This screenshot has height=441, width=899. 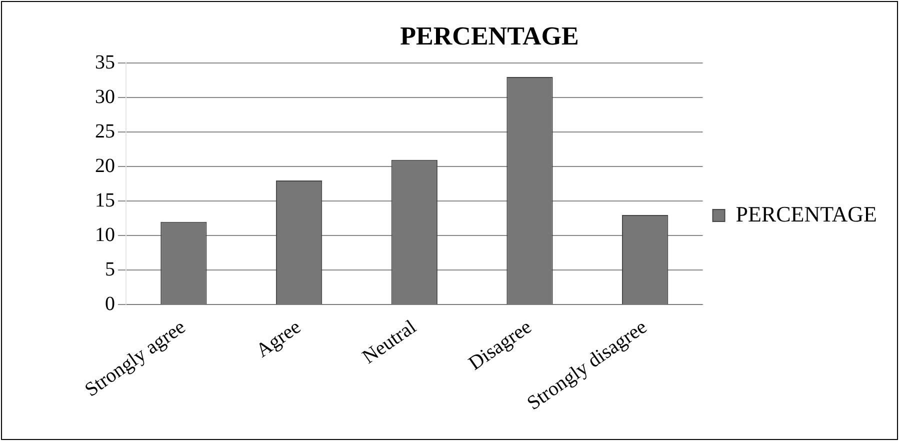 I want to click on y-tick-label: 0, so click(x=110, y=303).